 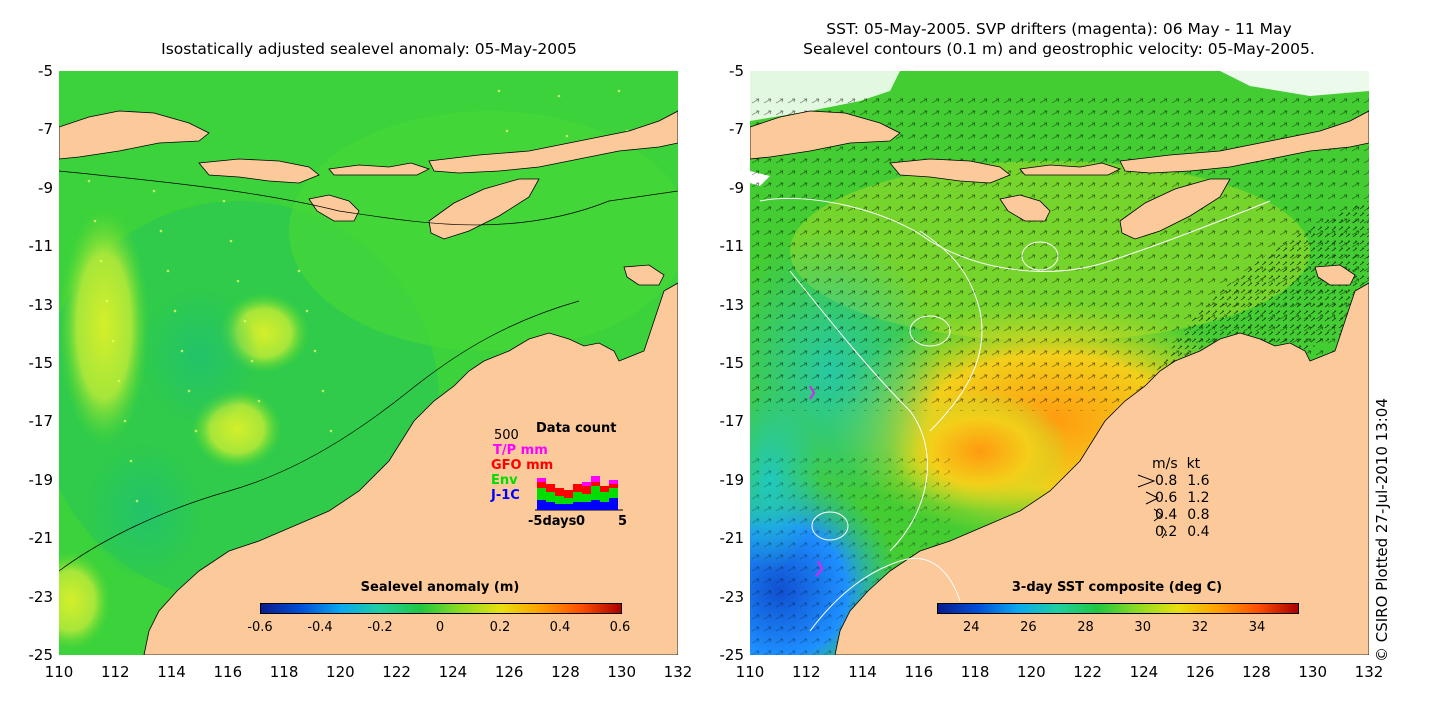 What do you see at coordinates (522, 465) in the screenshot?
I see `legend-gfo: GFO mm` at bounding box center [522, 465].